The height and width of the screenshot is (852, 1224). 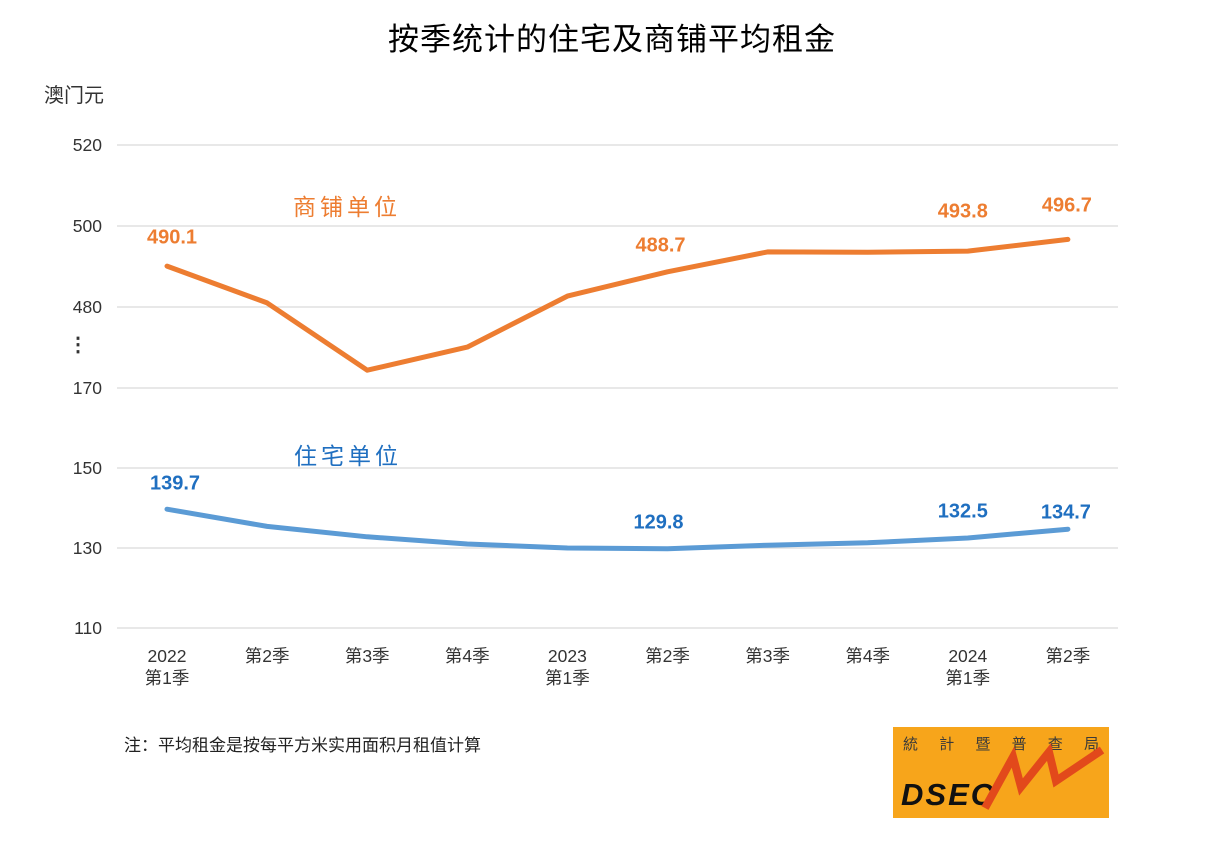 What do you see at coordinates (567, 667) in the screenshot?
I see `x-tick-label: 2023 第1季` at bounding box center [567, 667].